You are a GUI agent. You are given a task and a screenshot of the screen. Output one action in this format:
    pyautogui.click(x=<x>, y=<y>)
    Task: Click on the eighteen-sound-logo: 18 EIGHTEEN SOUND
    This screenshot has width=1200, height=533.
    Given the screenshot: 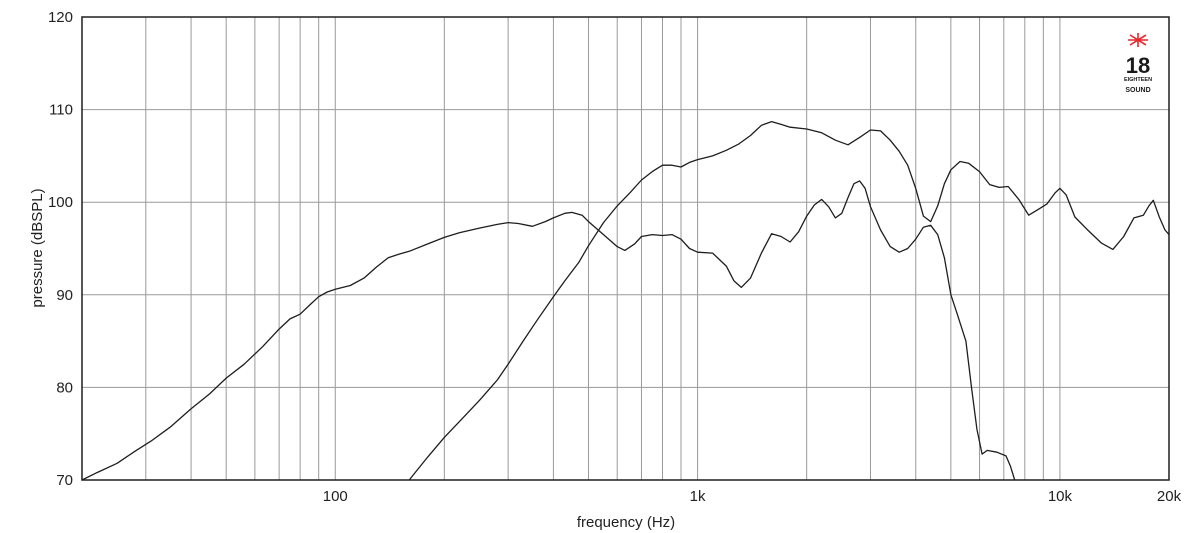 What is the action you would take?
    pyautogui.click(x=1138, y=63)
    